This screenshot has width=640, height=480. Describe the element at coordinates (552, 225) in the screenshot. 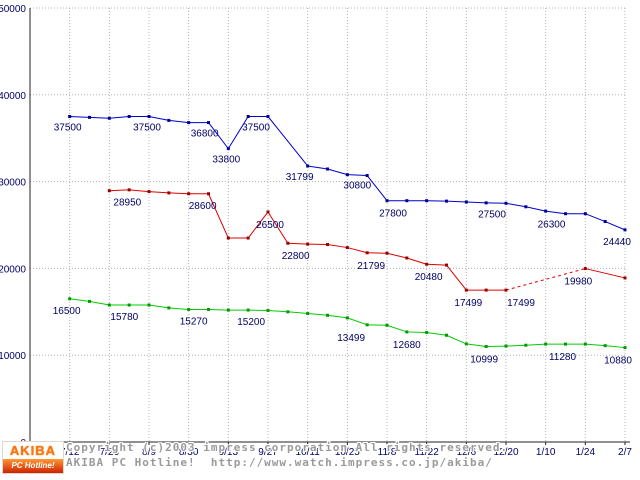

I see `series-blue-value-label: 26300` at that location.